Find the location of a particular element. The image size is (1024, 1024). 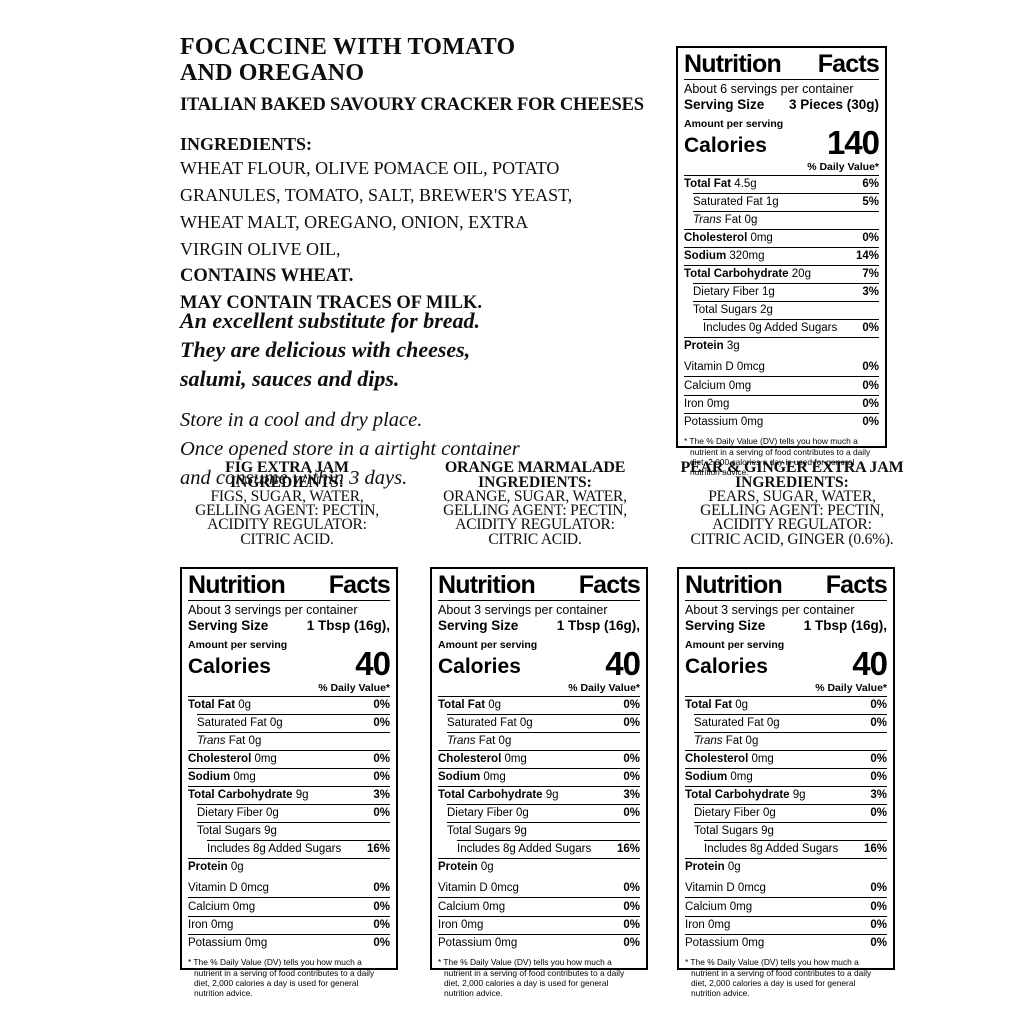

nutrient-row: Total Sugars 2g is located at coordinates (786, 309).